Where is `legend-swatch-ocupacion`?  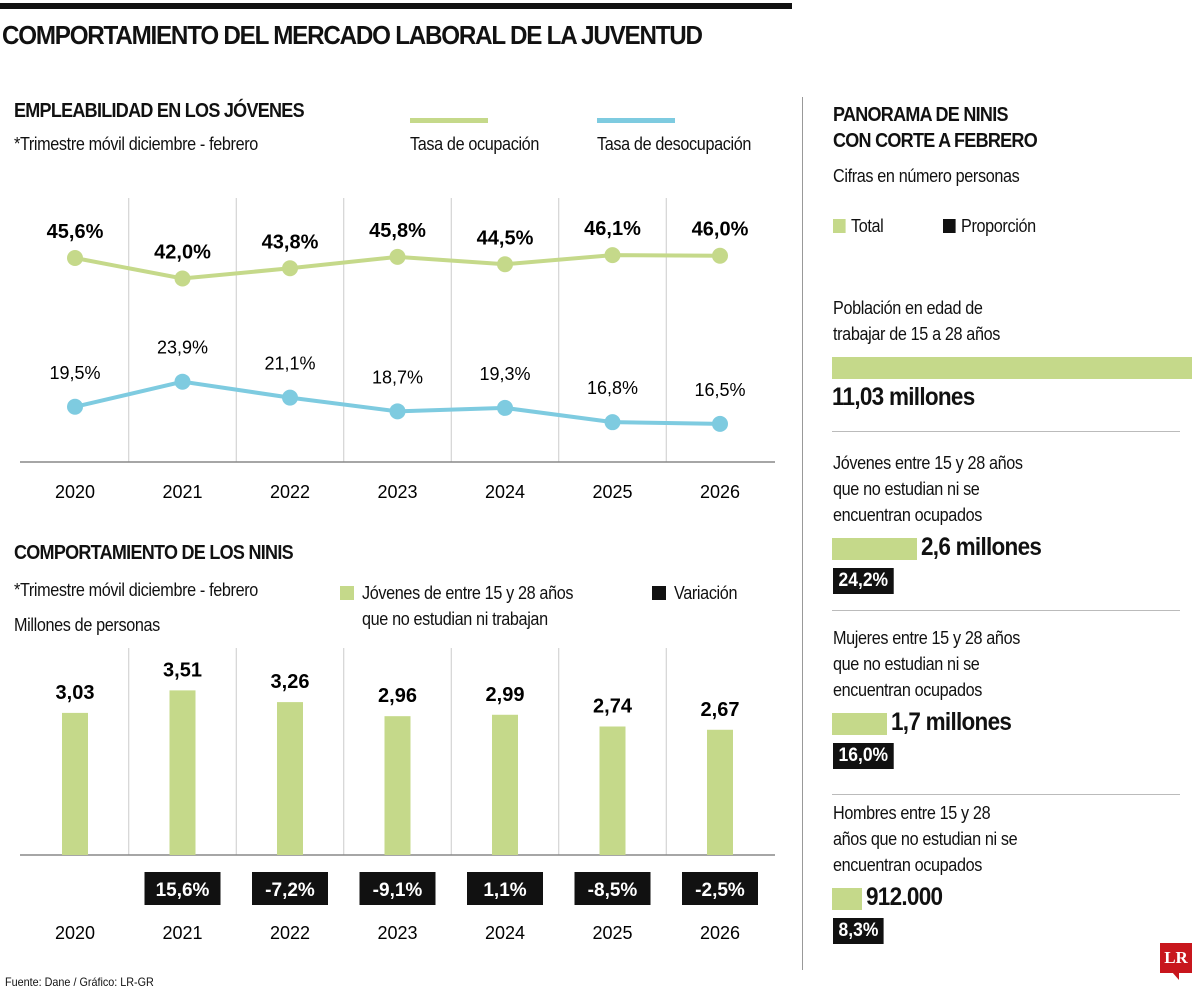 legend-swatch-ocupacion is located at coordinates (449, 120).